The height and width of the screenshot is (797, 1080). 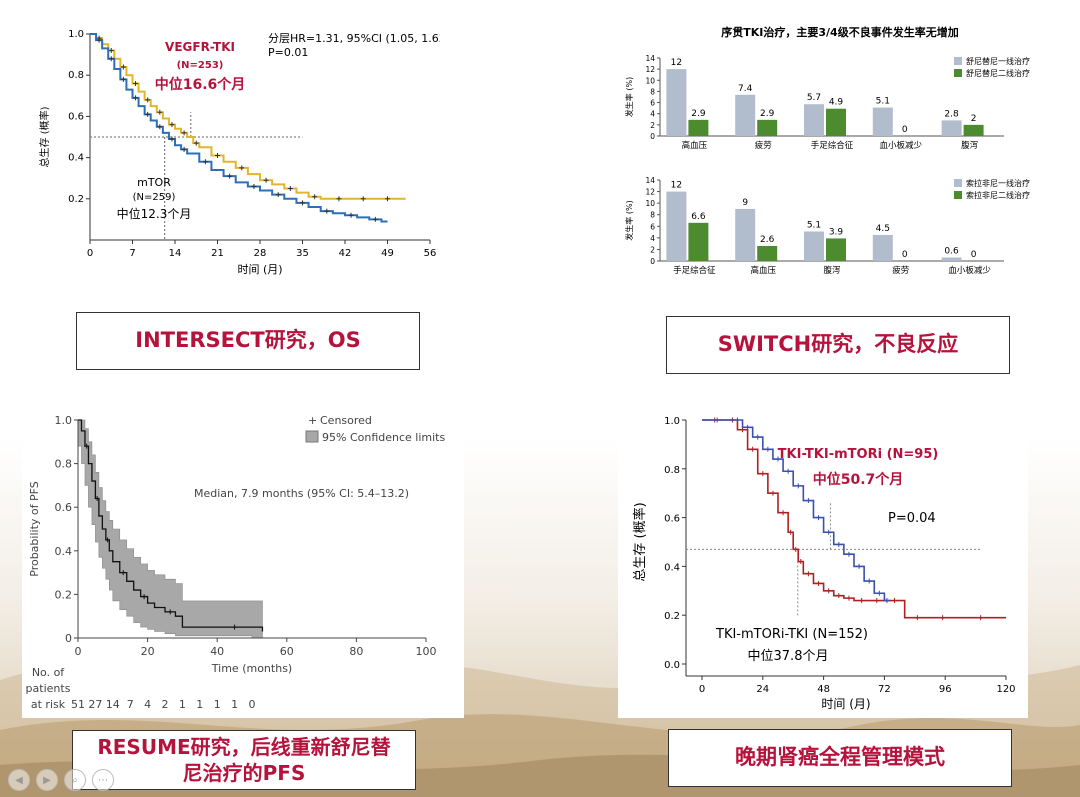 I want to click on prev-slide-icon: ◀, so click(x=19, y=780).